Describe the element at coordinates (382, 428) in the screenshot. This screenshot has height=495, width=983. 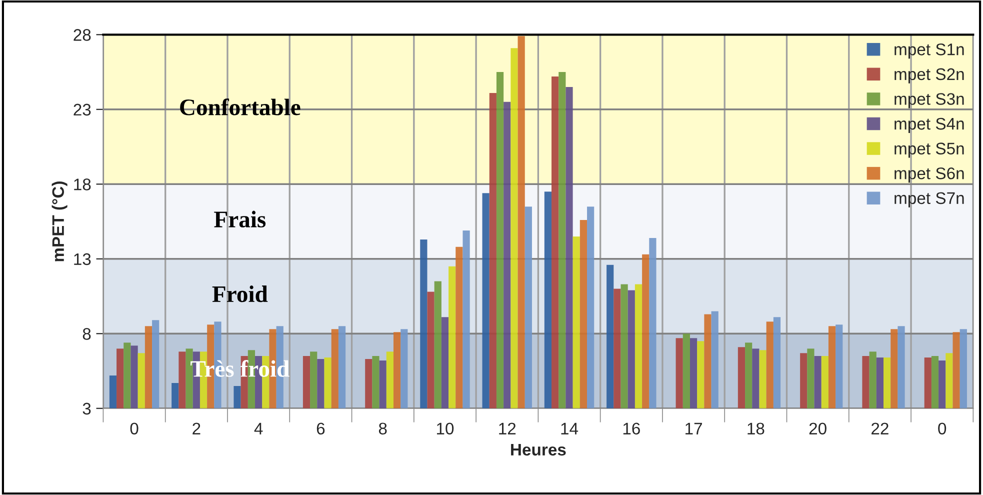
I see `x-tick-label: 8` at that location.